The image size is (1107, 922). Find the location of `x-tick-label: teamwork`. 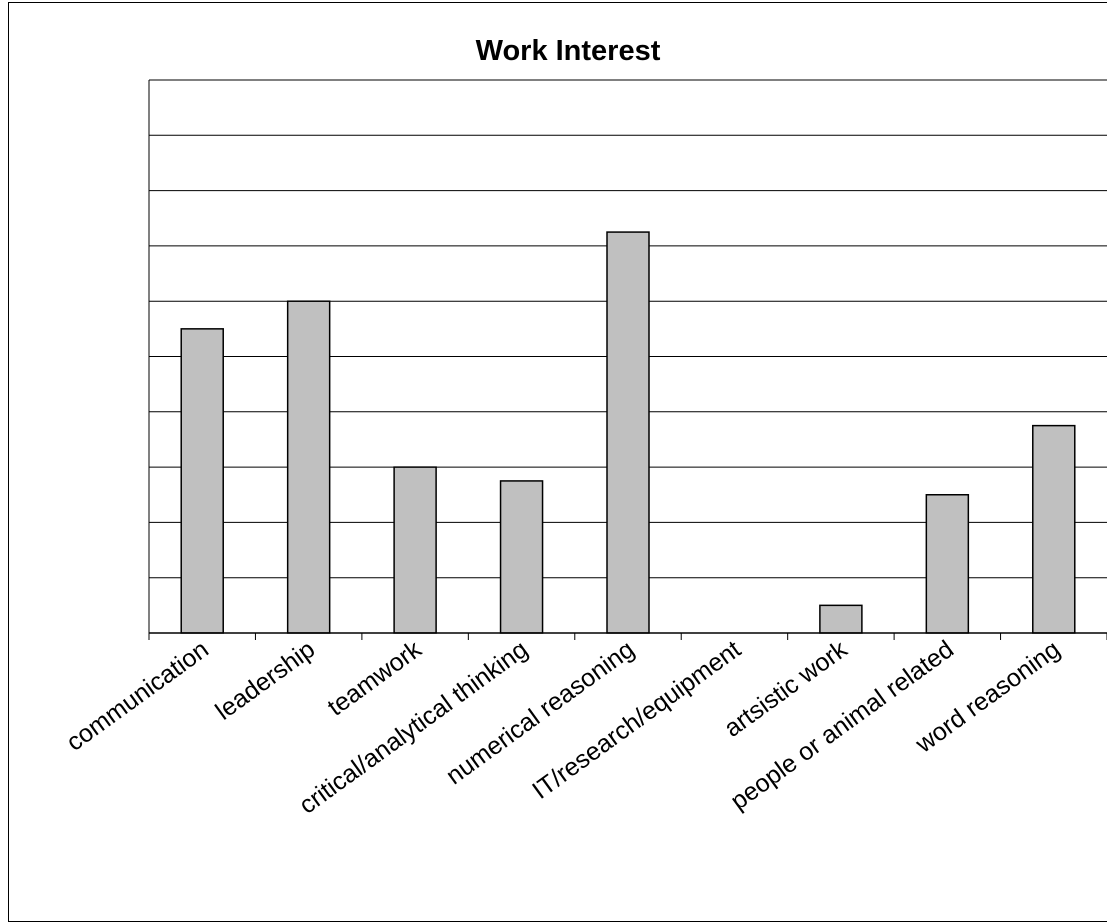

x-tick-label: teamwork is located at coordinates (375, 678).